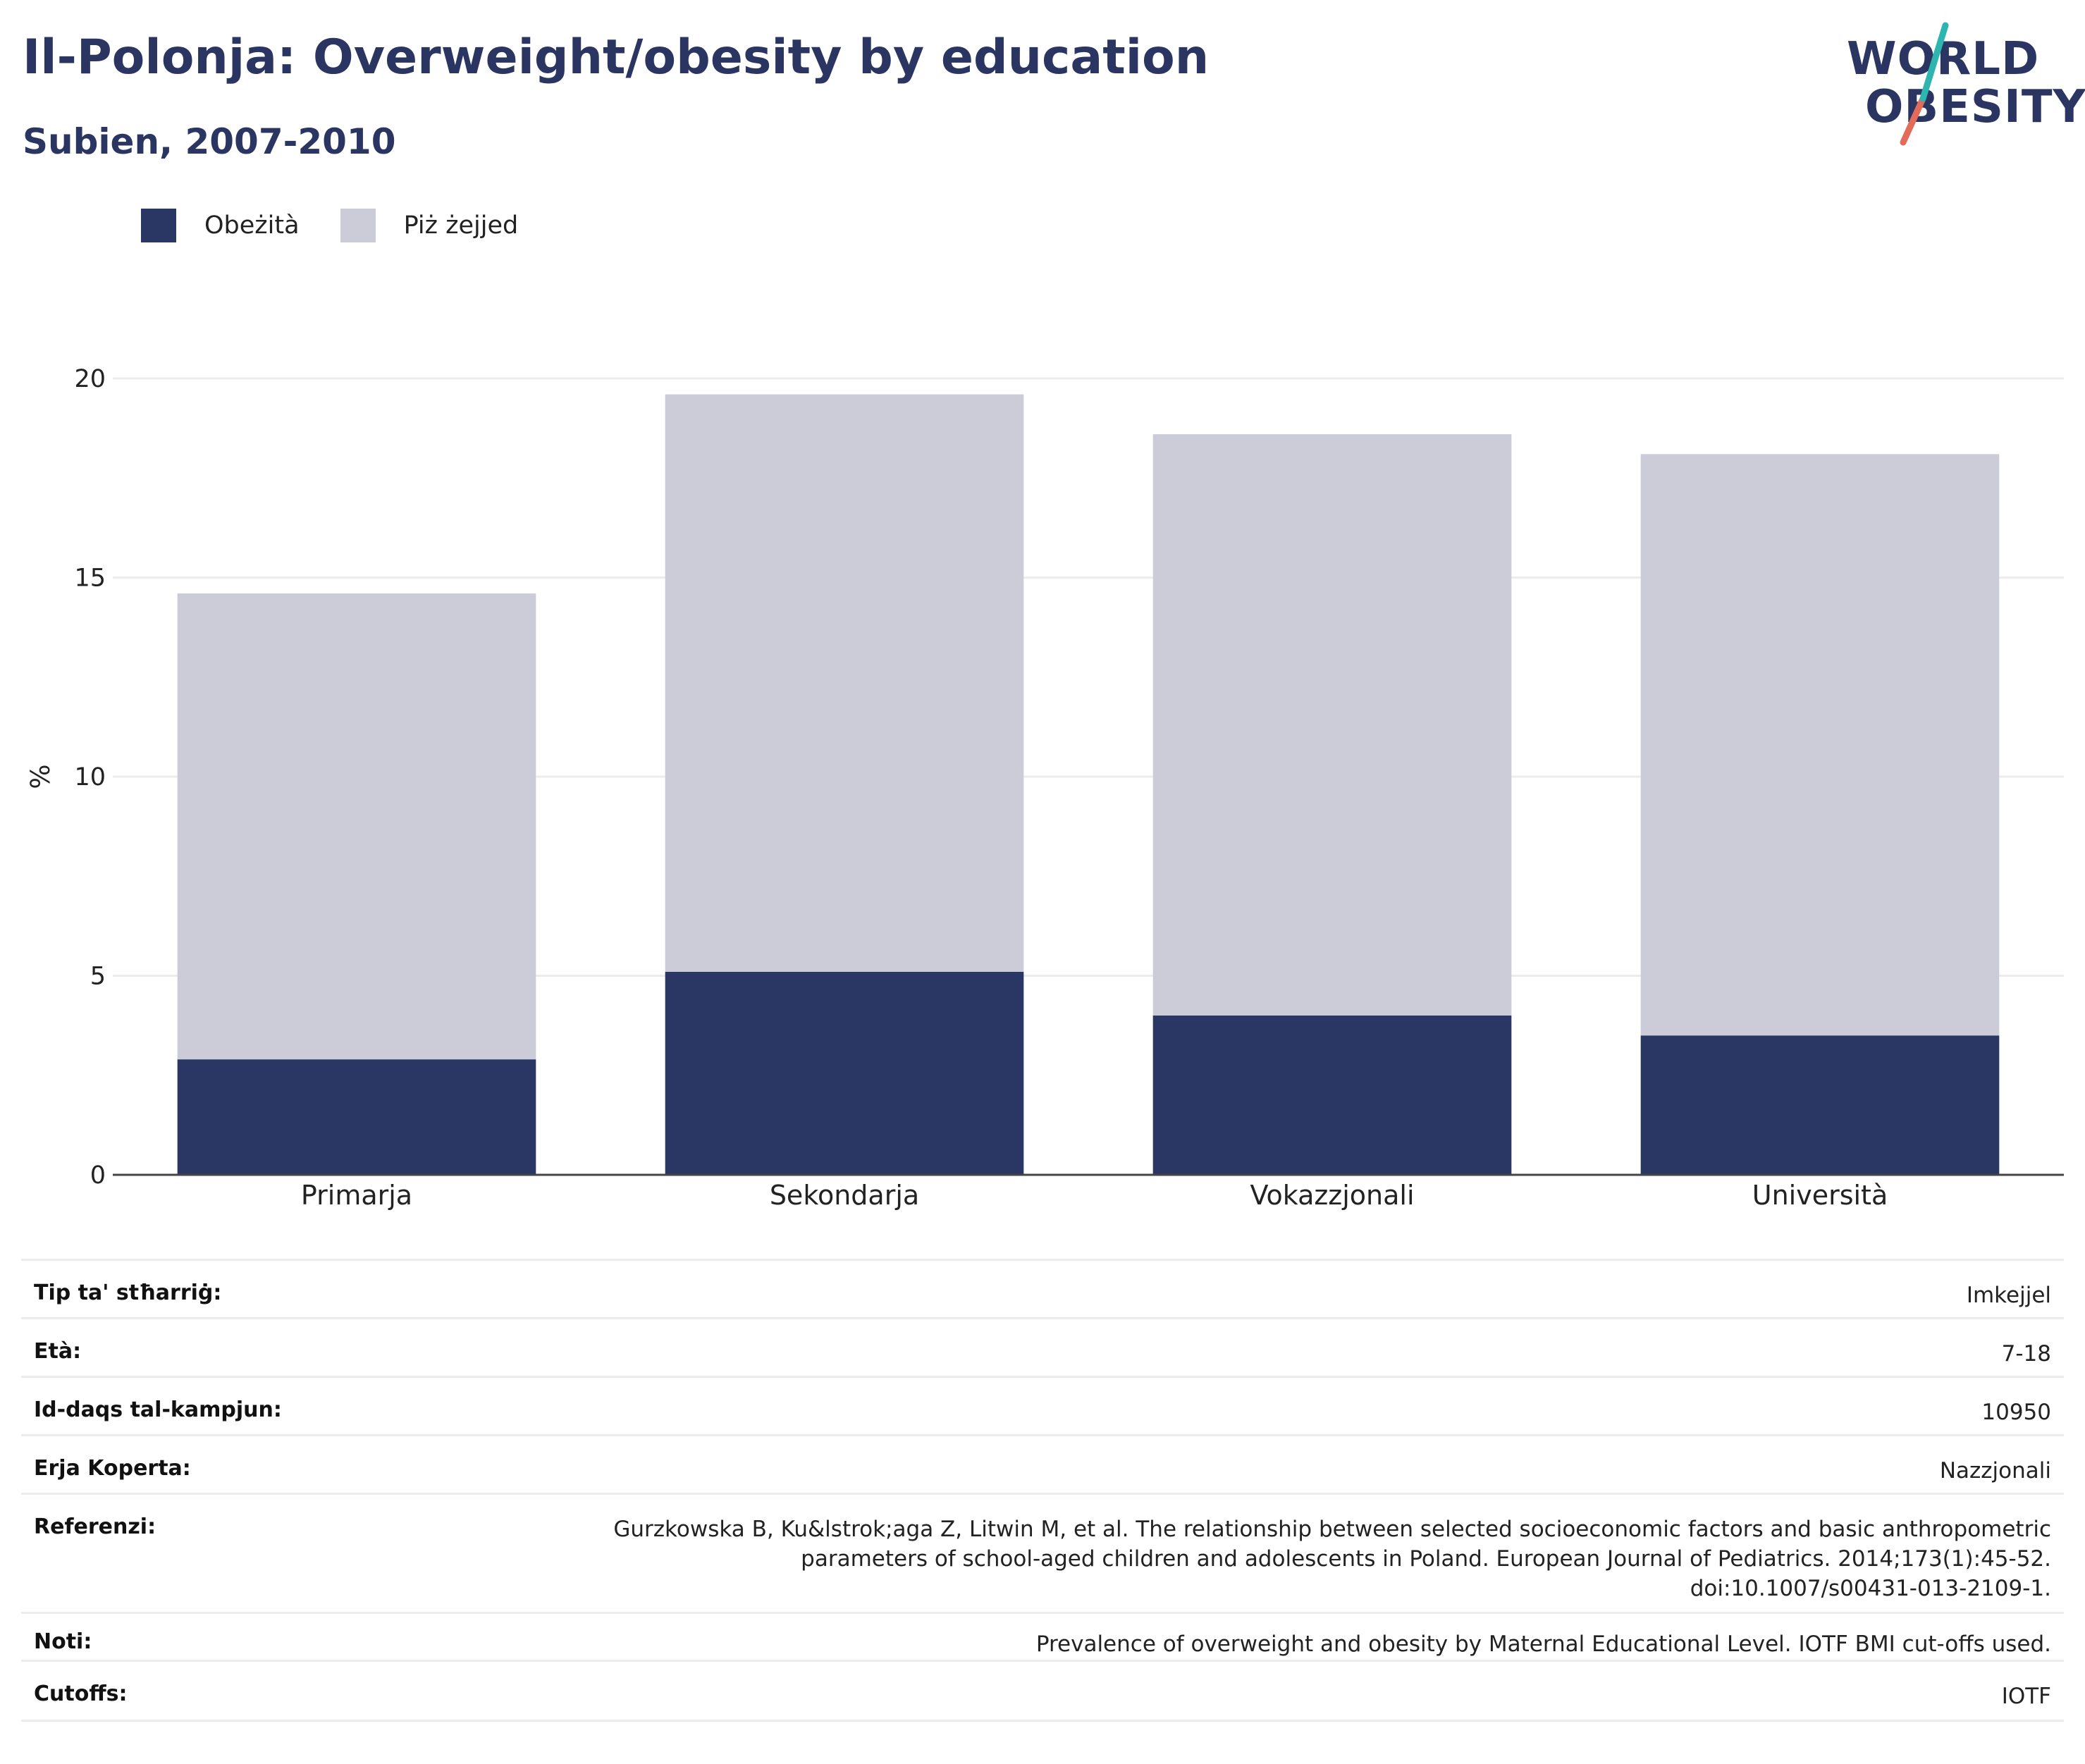 This screenshot has height=1764, width=2085. Describe the element at coordinates (95, 1527) in the screenshot. I see `info-key: Referenzi:` at that location.